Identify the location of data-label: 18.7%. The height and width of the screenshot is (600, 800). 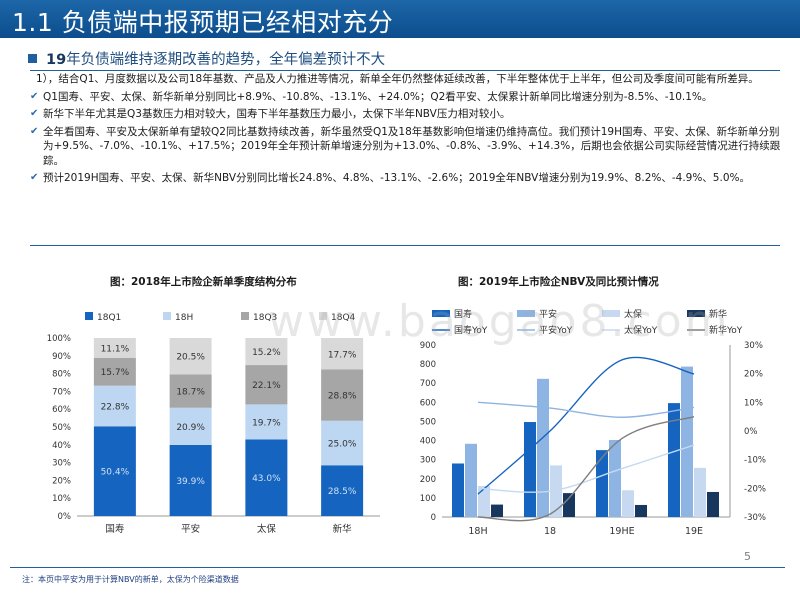
(190, 393).